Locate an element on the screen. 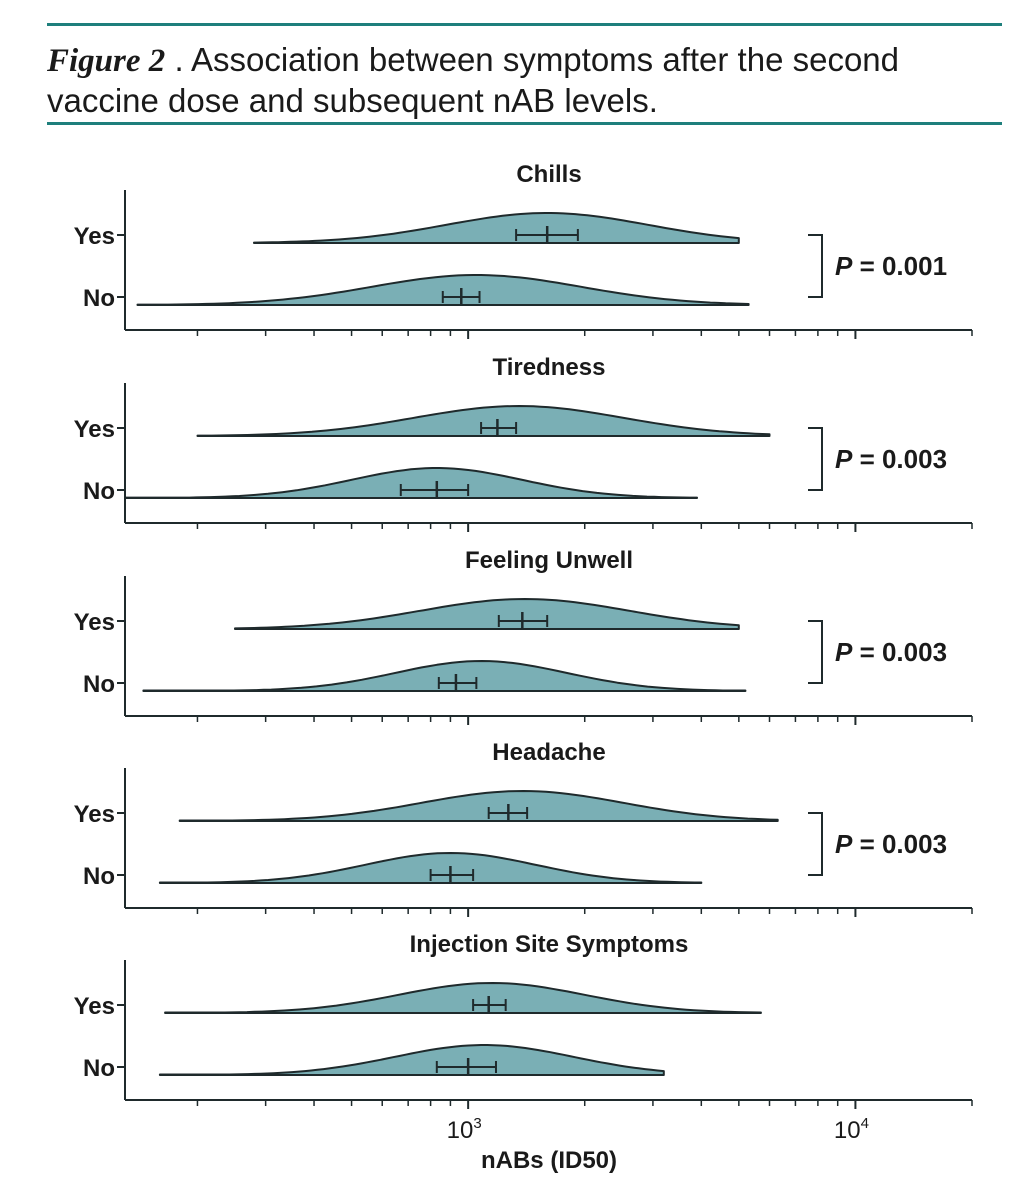 The height and width of the screenshot is (1200, 1027). x-tick-label: 10⁴ is located at coordinates (851, 1129).